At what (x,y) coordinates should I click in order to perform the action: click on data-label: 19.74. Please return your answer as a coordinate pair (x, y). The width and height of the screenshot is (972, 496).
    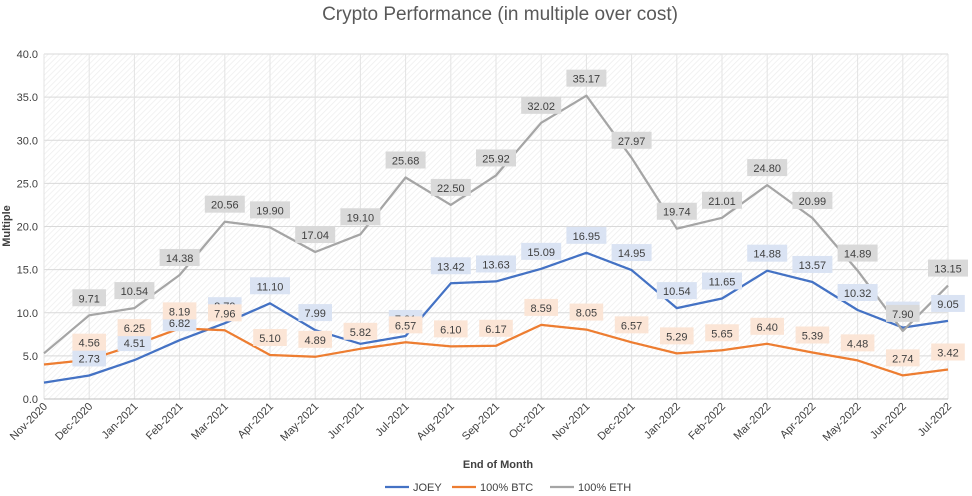
    Looking at the image, I should click on (676, 211).